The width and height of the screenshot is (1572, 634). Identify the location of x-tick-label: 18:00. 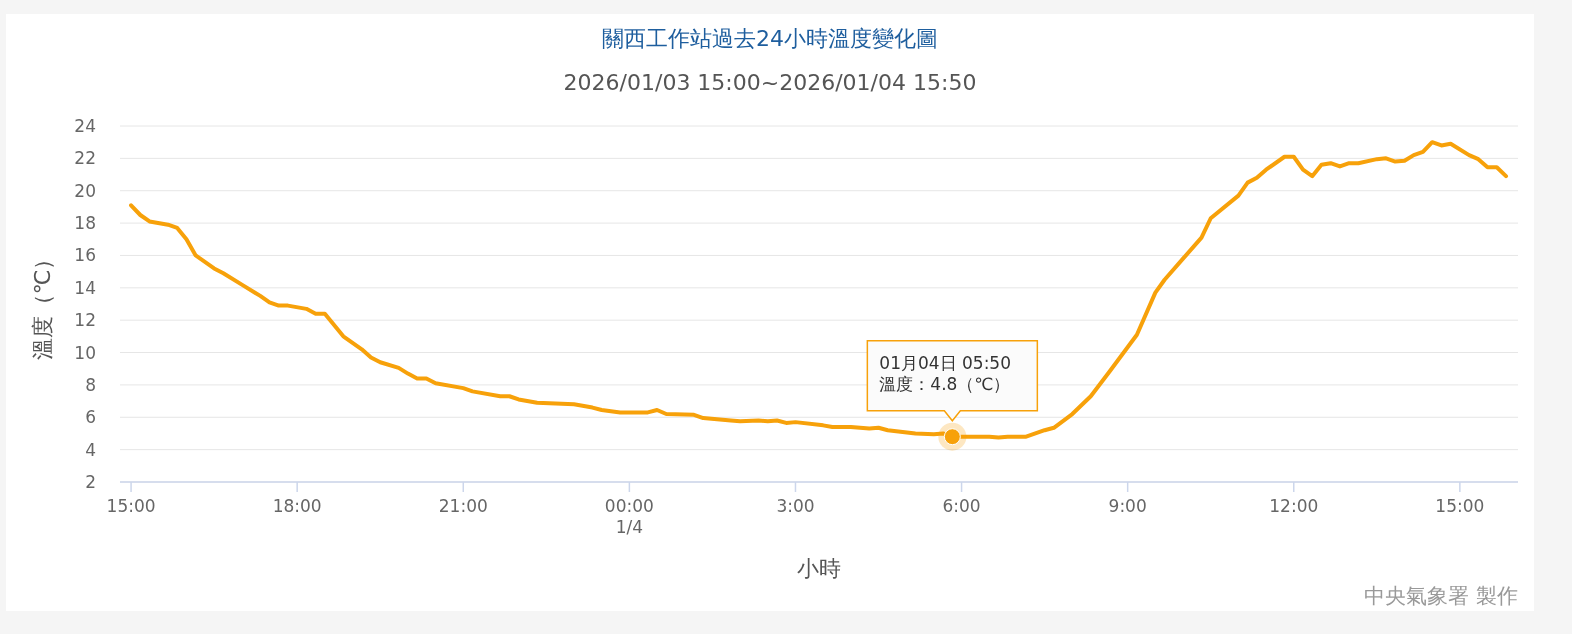
(297, 506).